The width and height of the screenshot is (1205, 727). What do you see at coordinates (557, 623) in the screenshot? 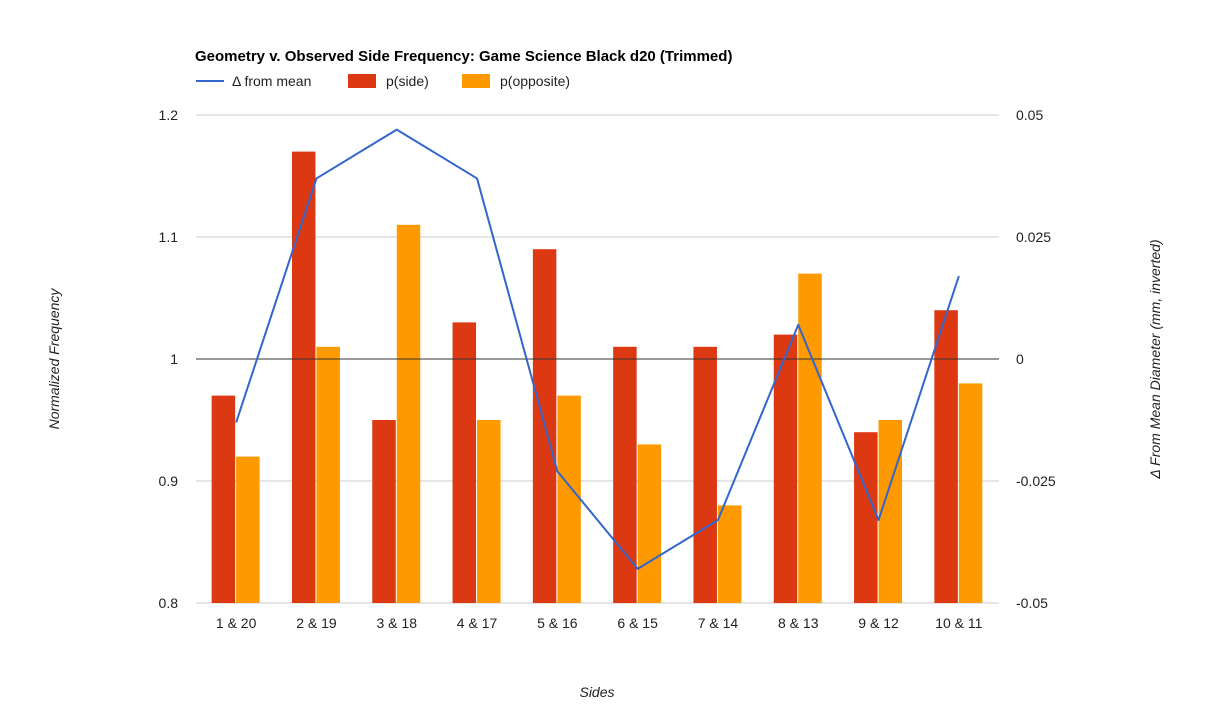
I see `x-tick-label: 5 & 16` at bounding box center [557, 623].